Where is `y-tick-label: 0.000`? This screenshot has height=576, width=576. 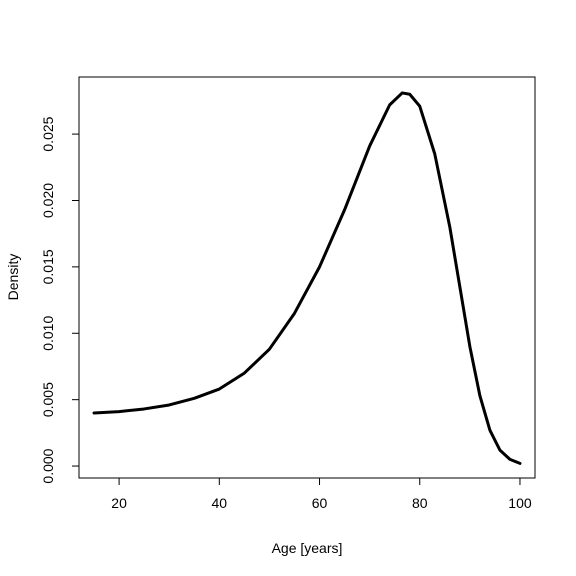
y-tick-label: 0.000 is located at coordinates (48, 465).